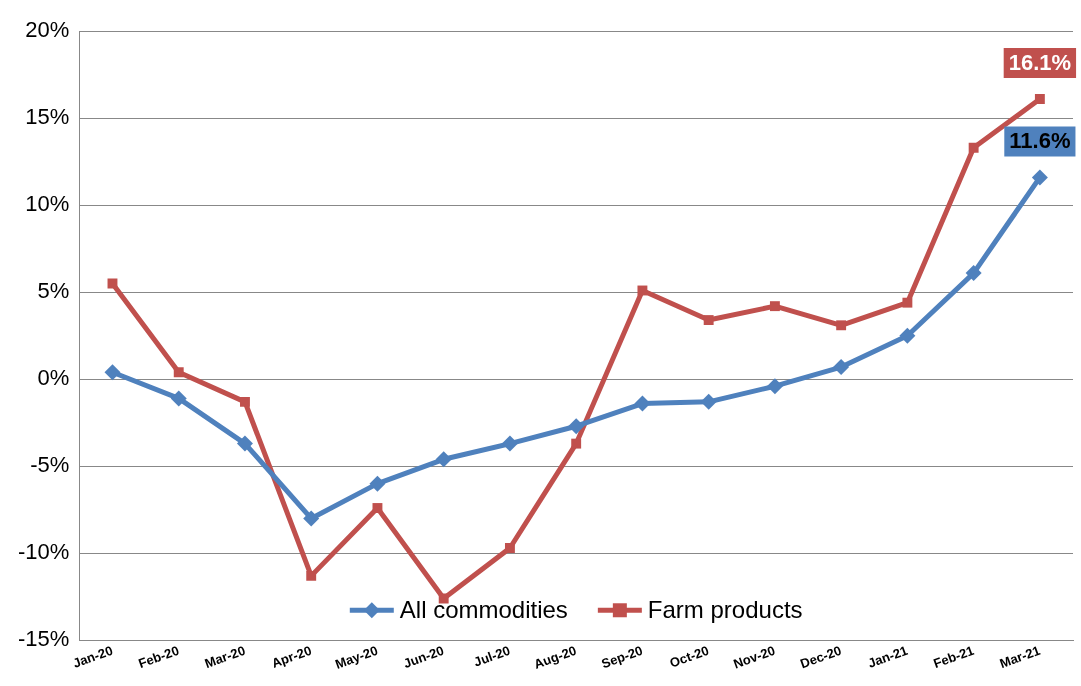 The width and height of the screenshot is (1081, 686). Describe the element at coordinates (689, 656) in the screenshot. I see `x-tick-label: Oct-20` at that location.